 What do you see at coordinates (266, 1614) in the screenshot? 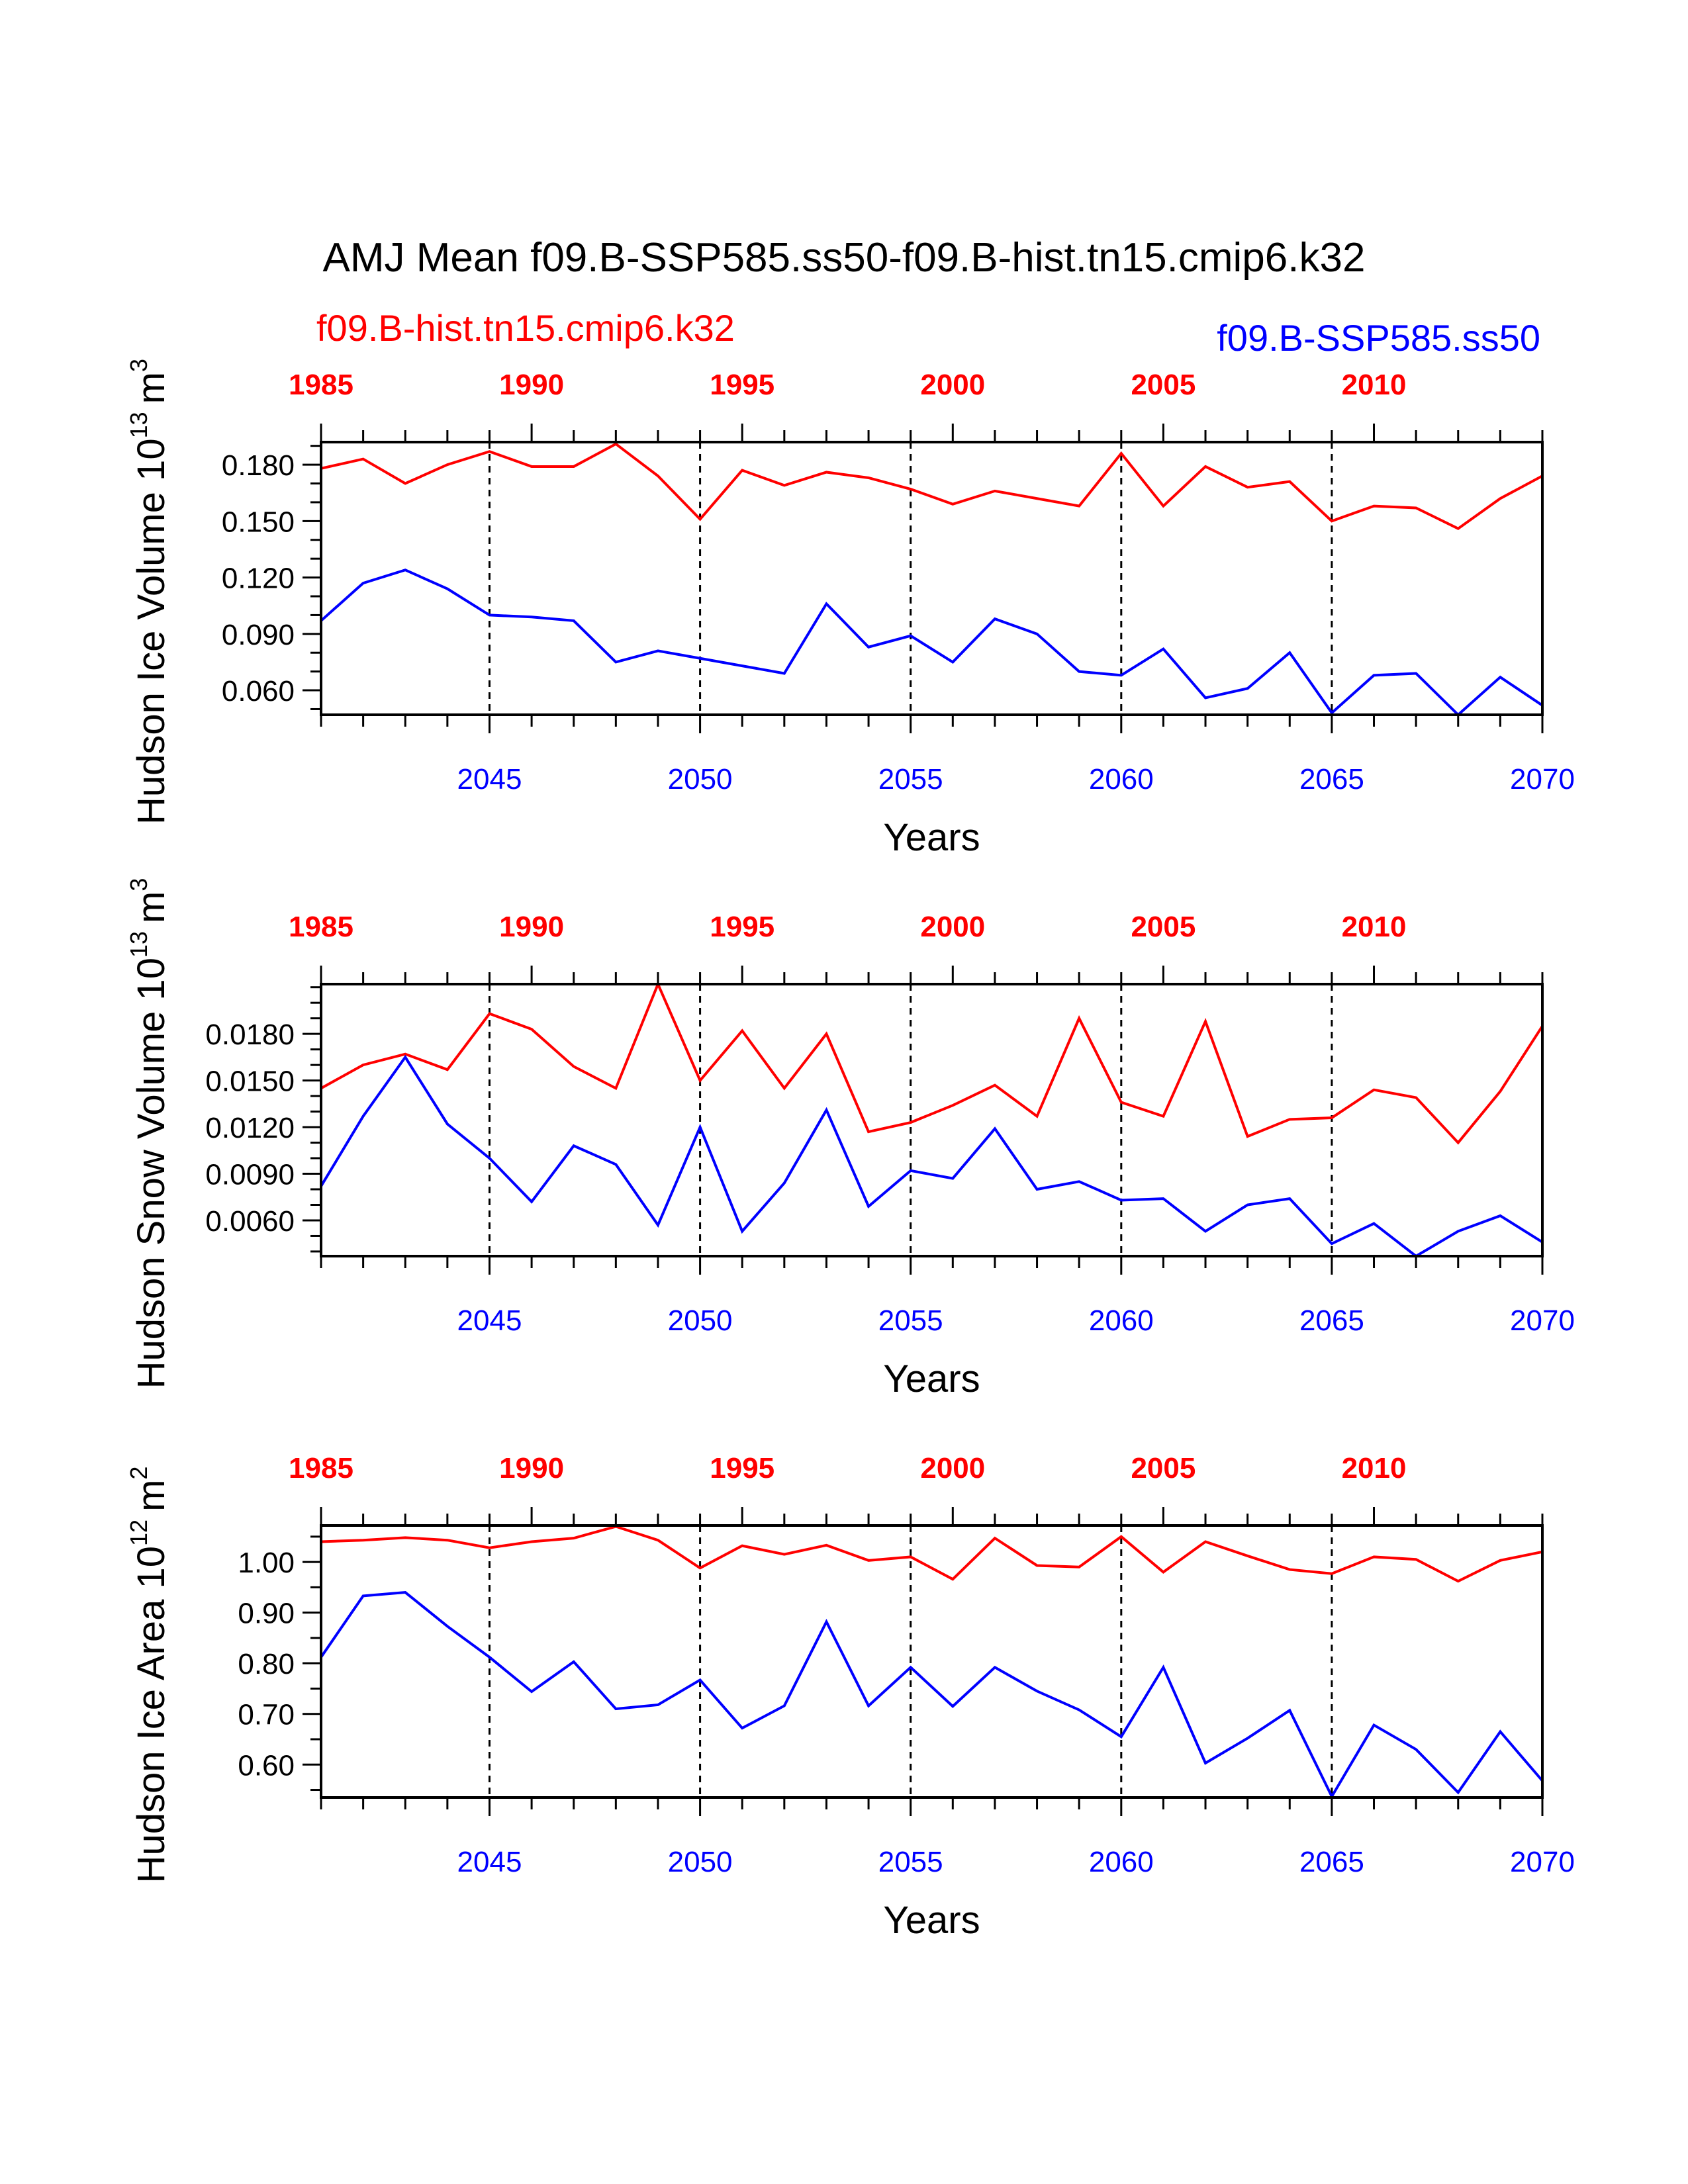
I see `y-tick-label: 0.90` at bounding box center [266, 1614].